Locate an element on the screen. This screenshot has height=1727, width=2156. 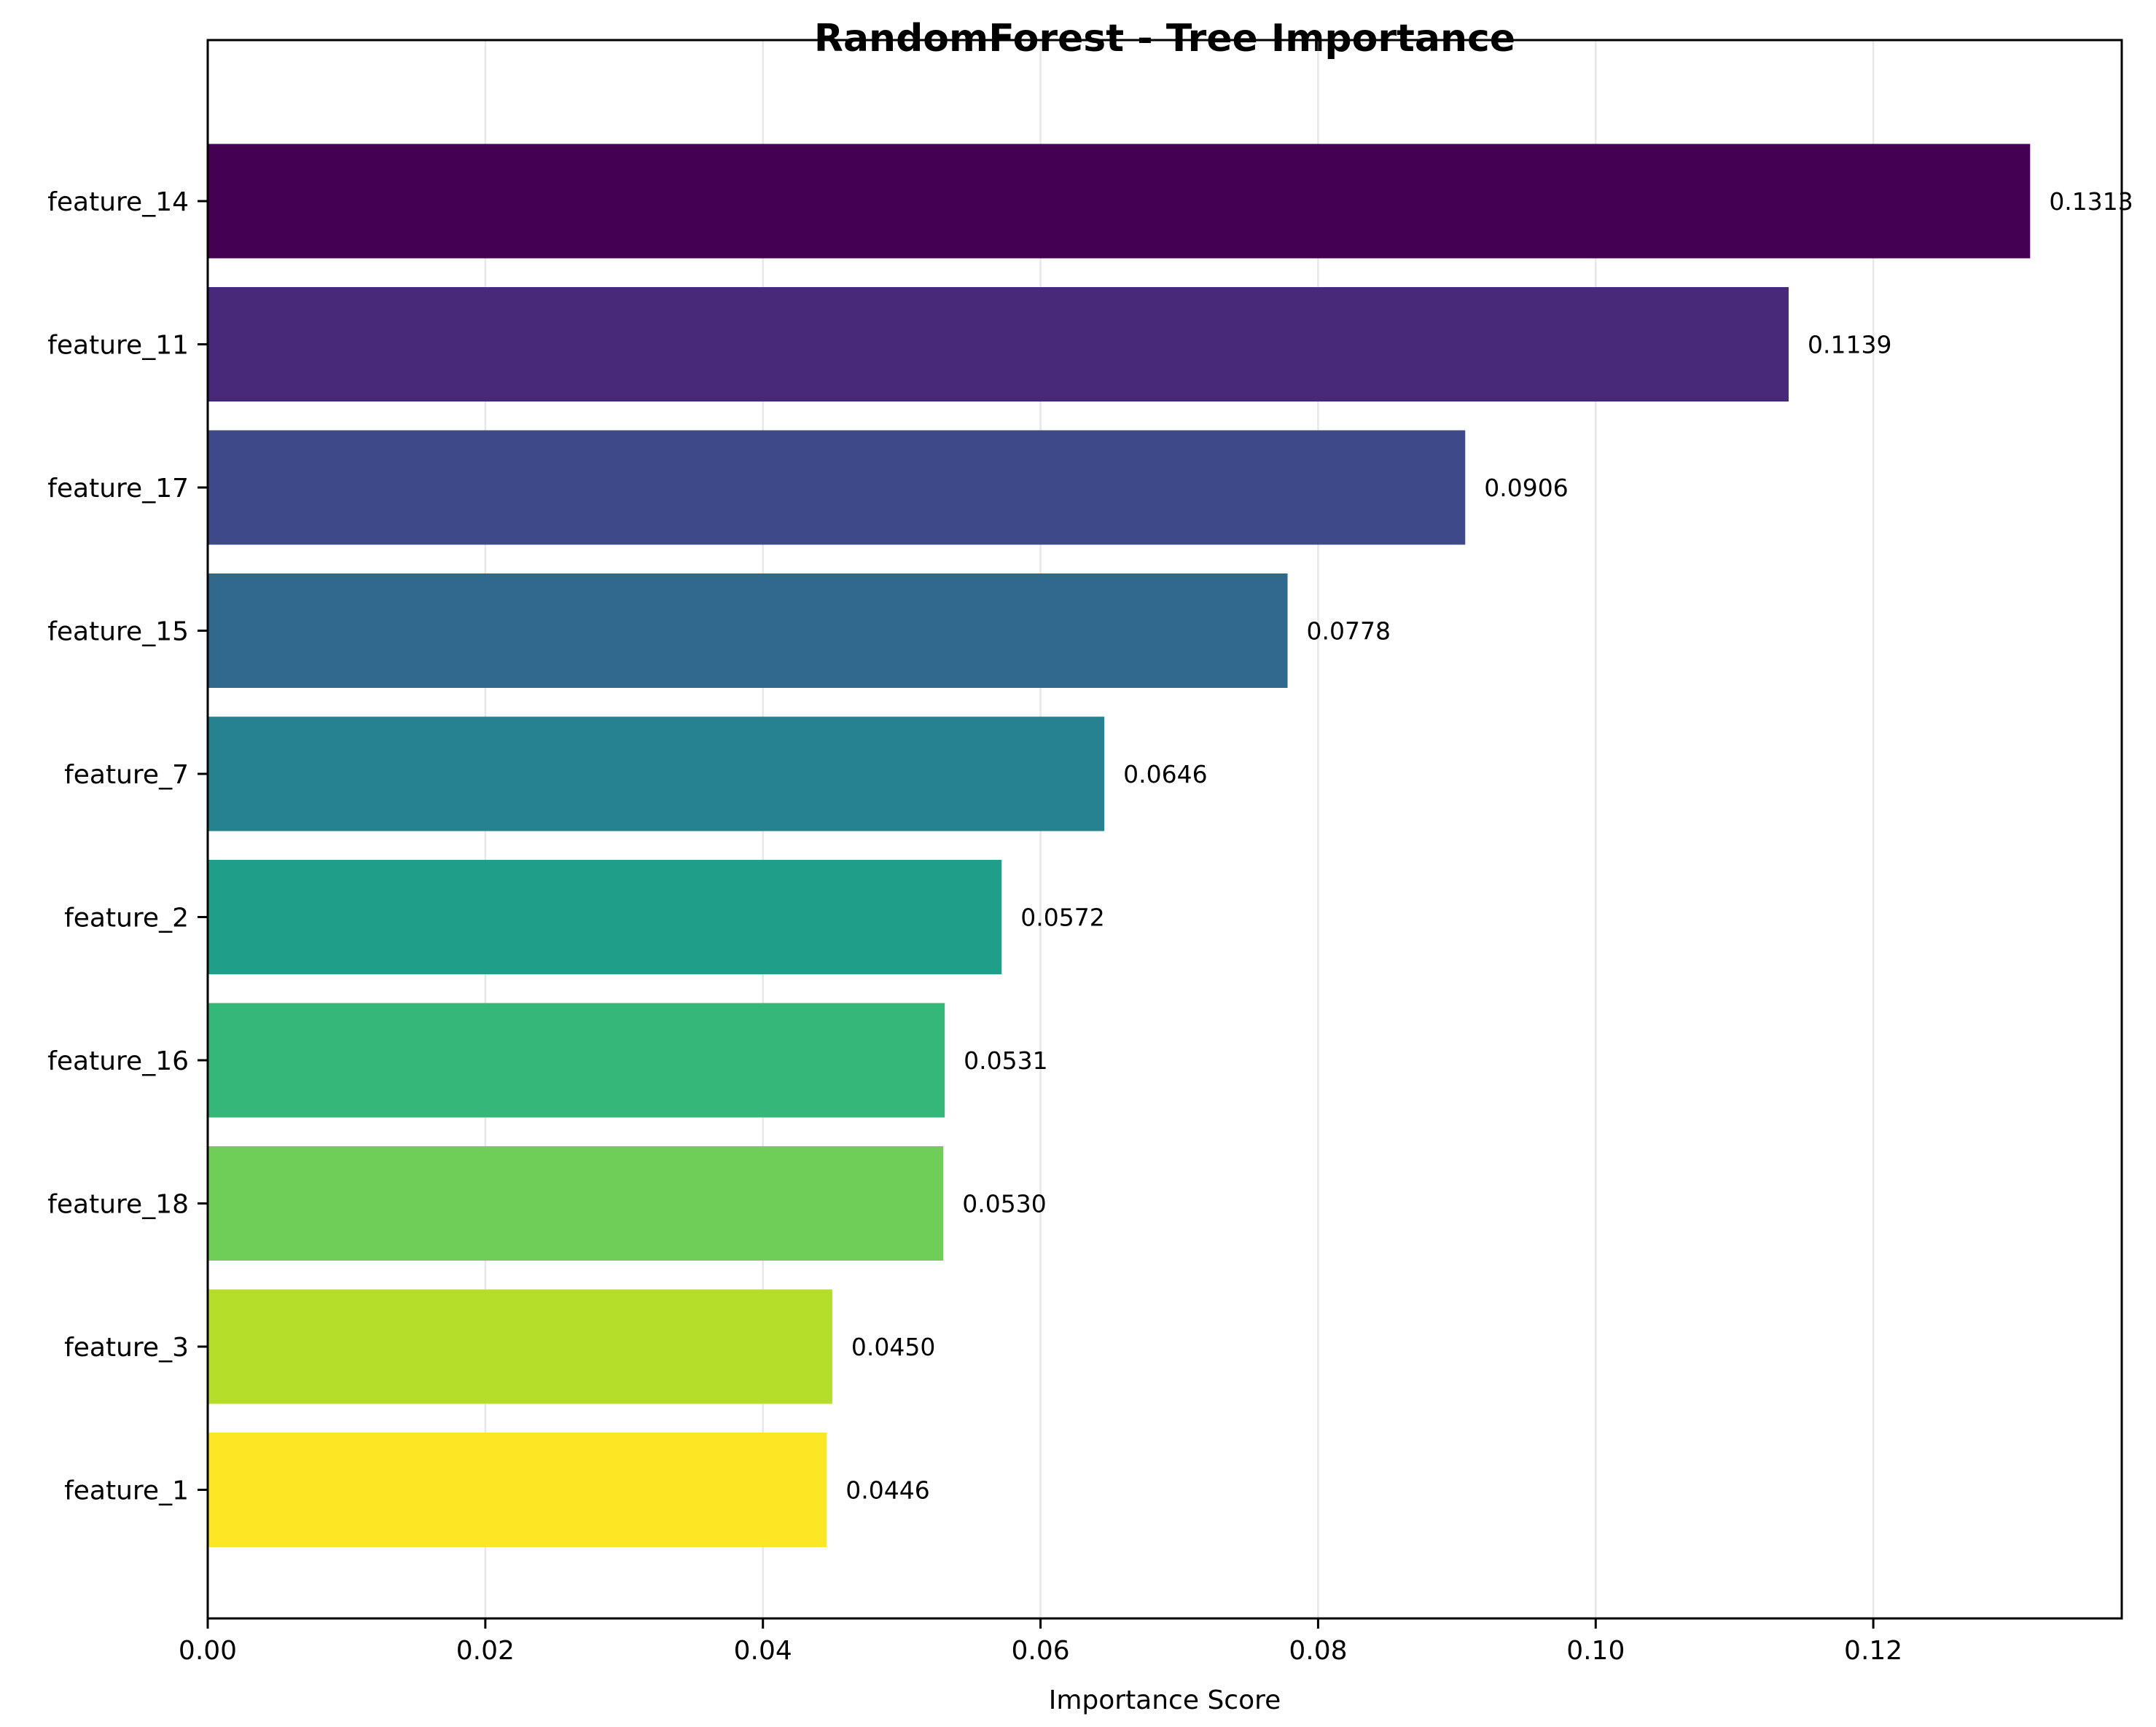
value-label-feature-1: 0.0446 is located at coordinates (887, 1490).